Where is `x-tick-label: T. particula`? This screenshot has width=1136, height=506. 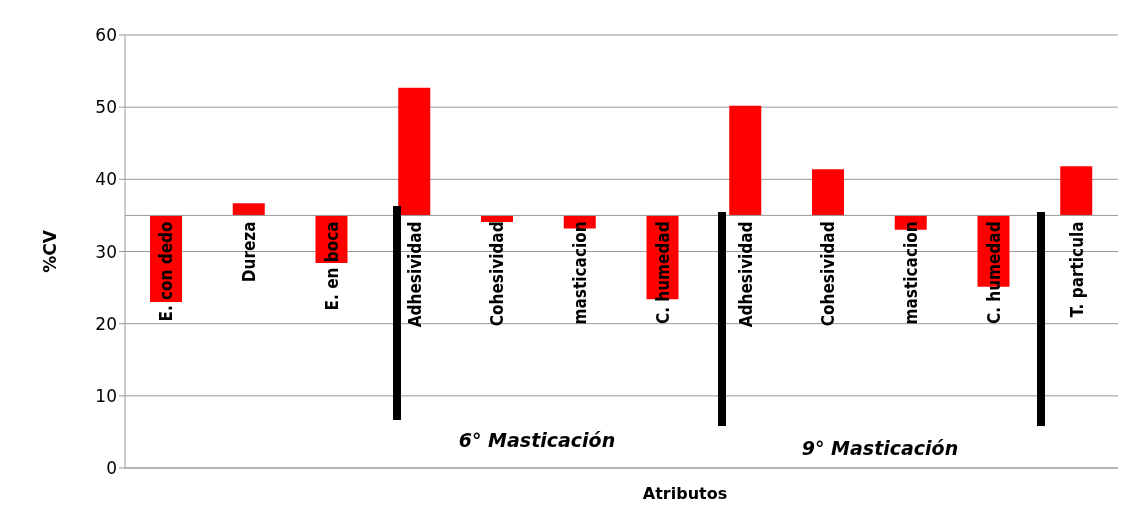
x-tick-label: T. particula is located at coordinates (1076, 269).